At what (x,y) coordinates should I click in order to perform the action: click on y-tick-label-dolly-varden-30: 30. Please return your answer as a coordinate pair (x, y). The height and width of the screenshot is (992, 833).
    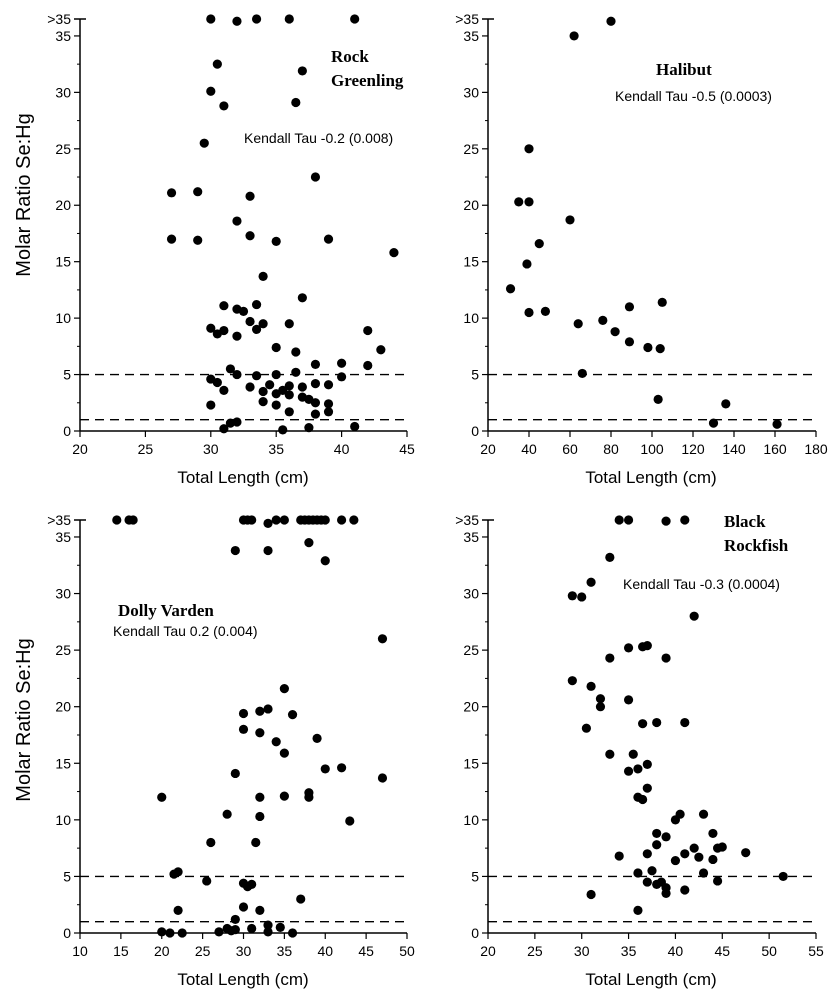
    Looking at the image, I should click on (63, 594).